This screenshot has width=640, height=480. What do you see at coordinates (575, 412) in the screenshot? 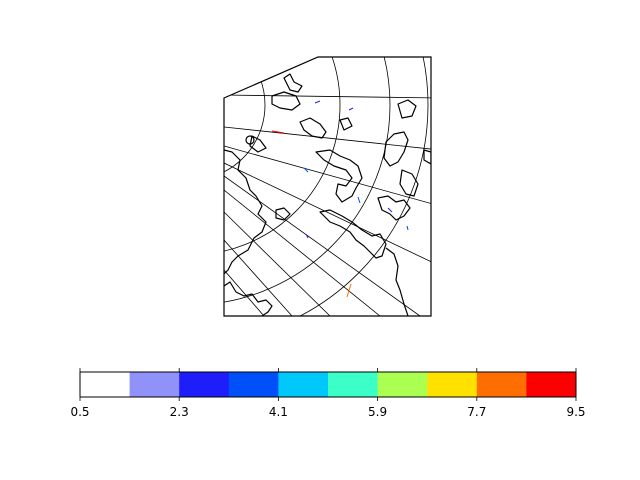
I see `colorbar-tick-label: 9.5` at bounding box center [575, 412].